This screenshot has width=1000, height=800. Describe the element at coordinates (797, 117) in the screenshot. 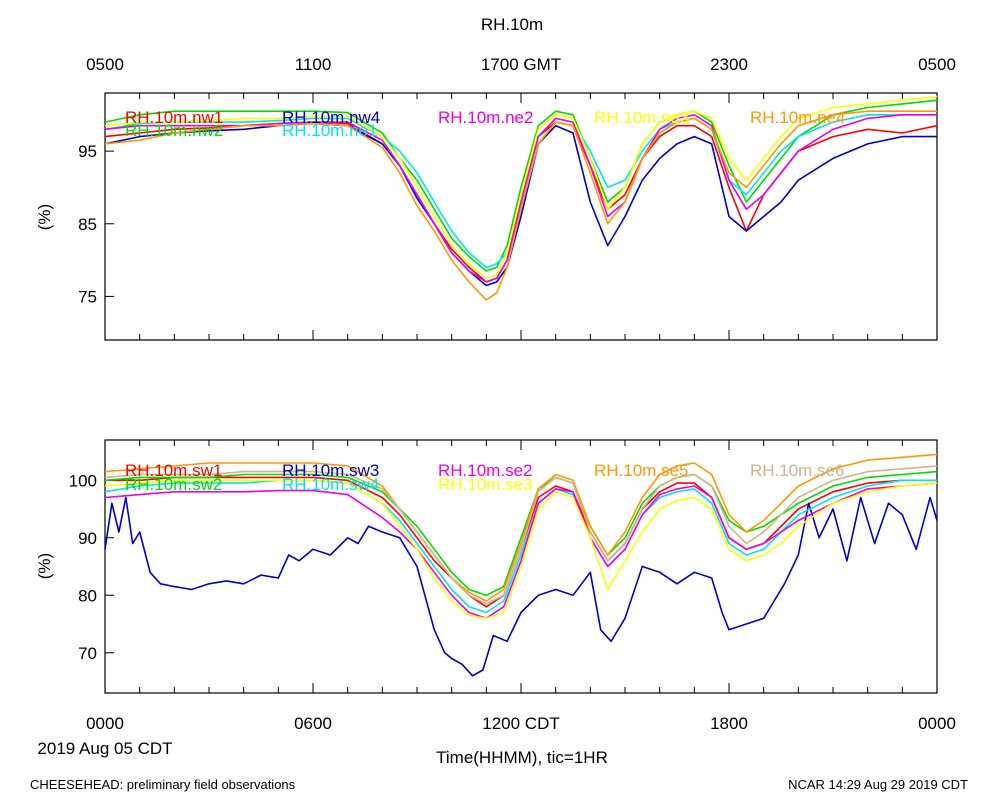

I see `legend-rh-10m-ne4: RH.10m.ne4` at that location.